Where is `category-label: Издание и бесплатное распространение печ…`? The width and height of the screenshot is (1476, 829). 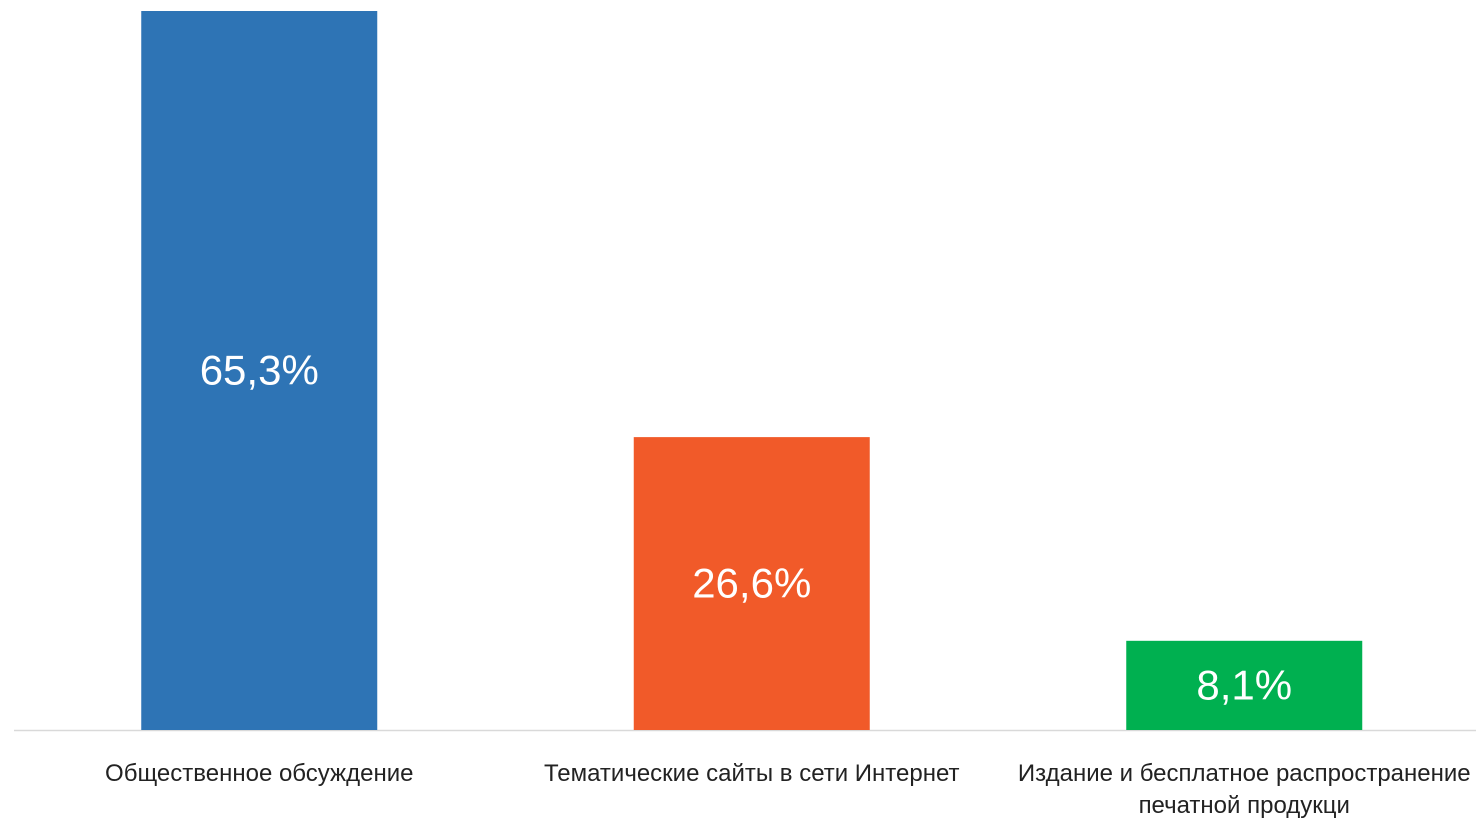
category-label: Издание и бесплатное распространение печ… is located at coordinates (1244, 789).